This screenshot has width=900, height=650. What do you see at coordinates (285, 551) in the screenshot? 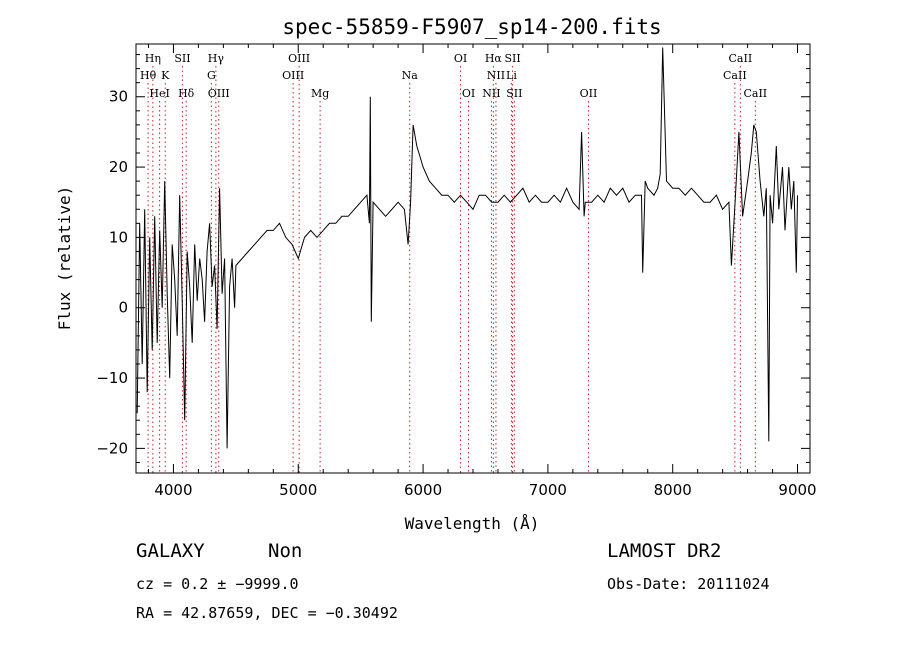
I see `object-subclass: Non` at bounding box center [285, 551].